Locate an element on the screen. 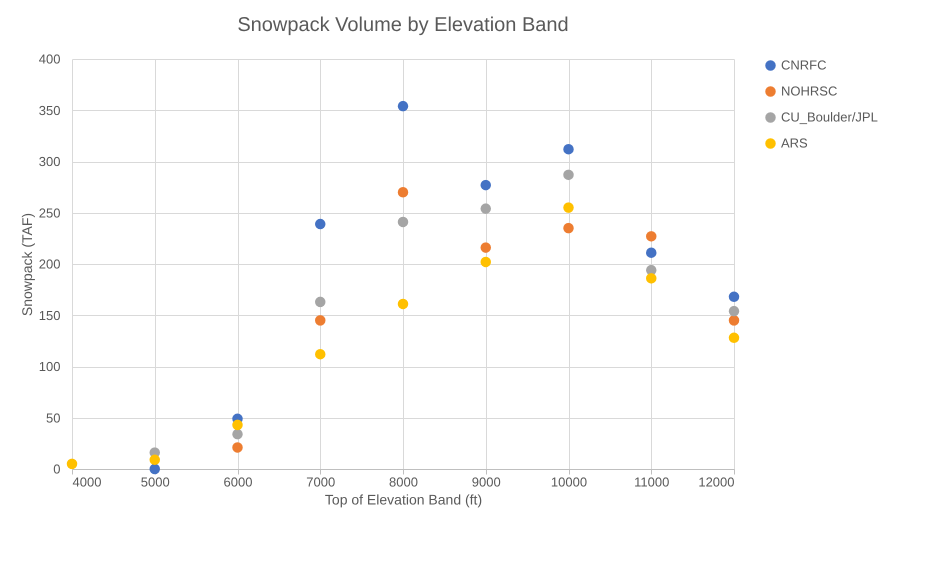 This screenshot has width=946, height=569. x-tick-label: 4000 is located at coordinates (87, 482).